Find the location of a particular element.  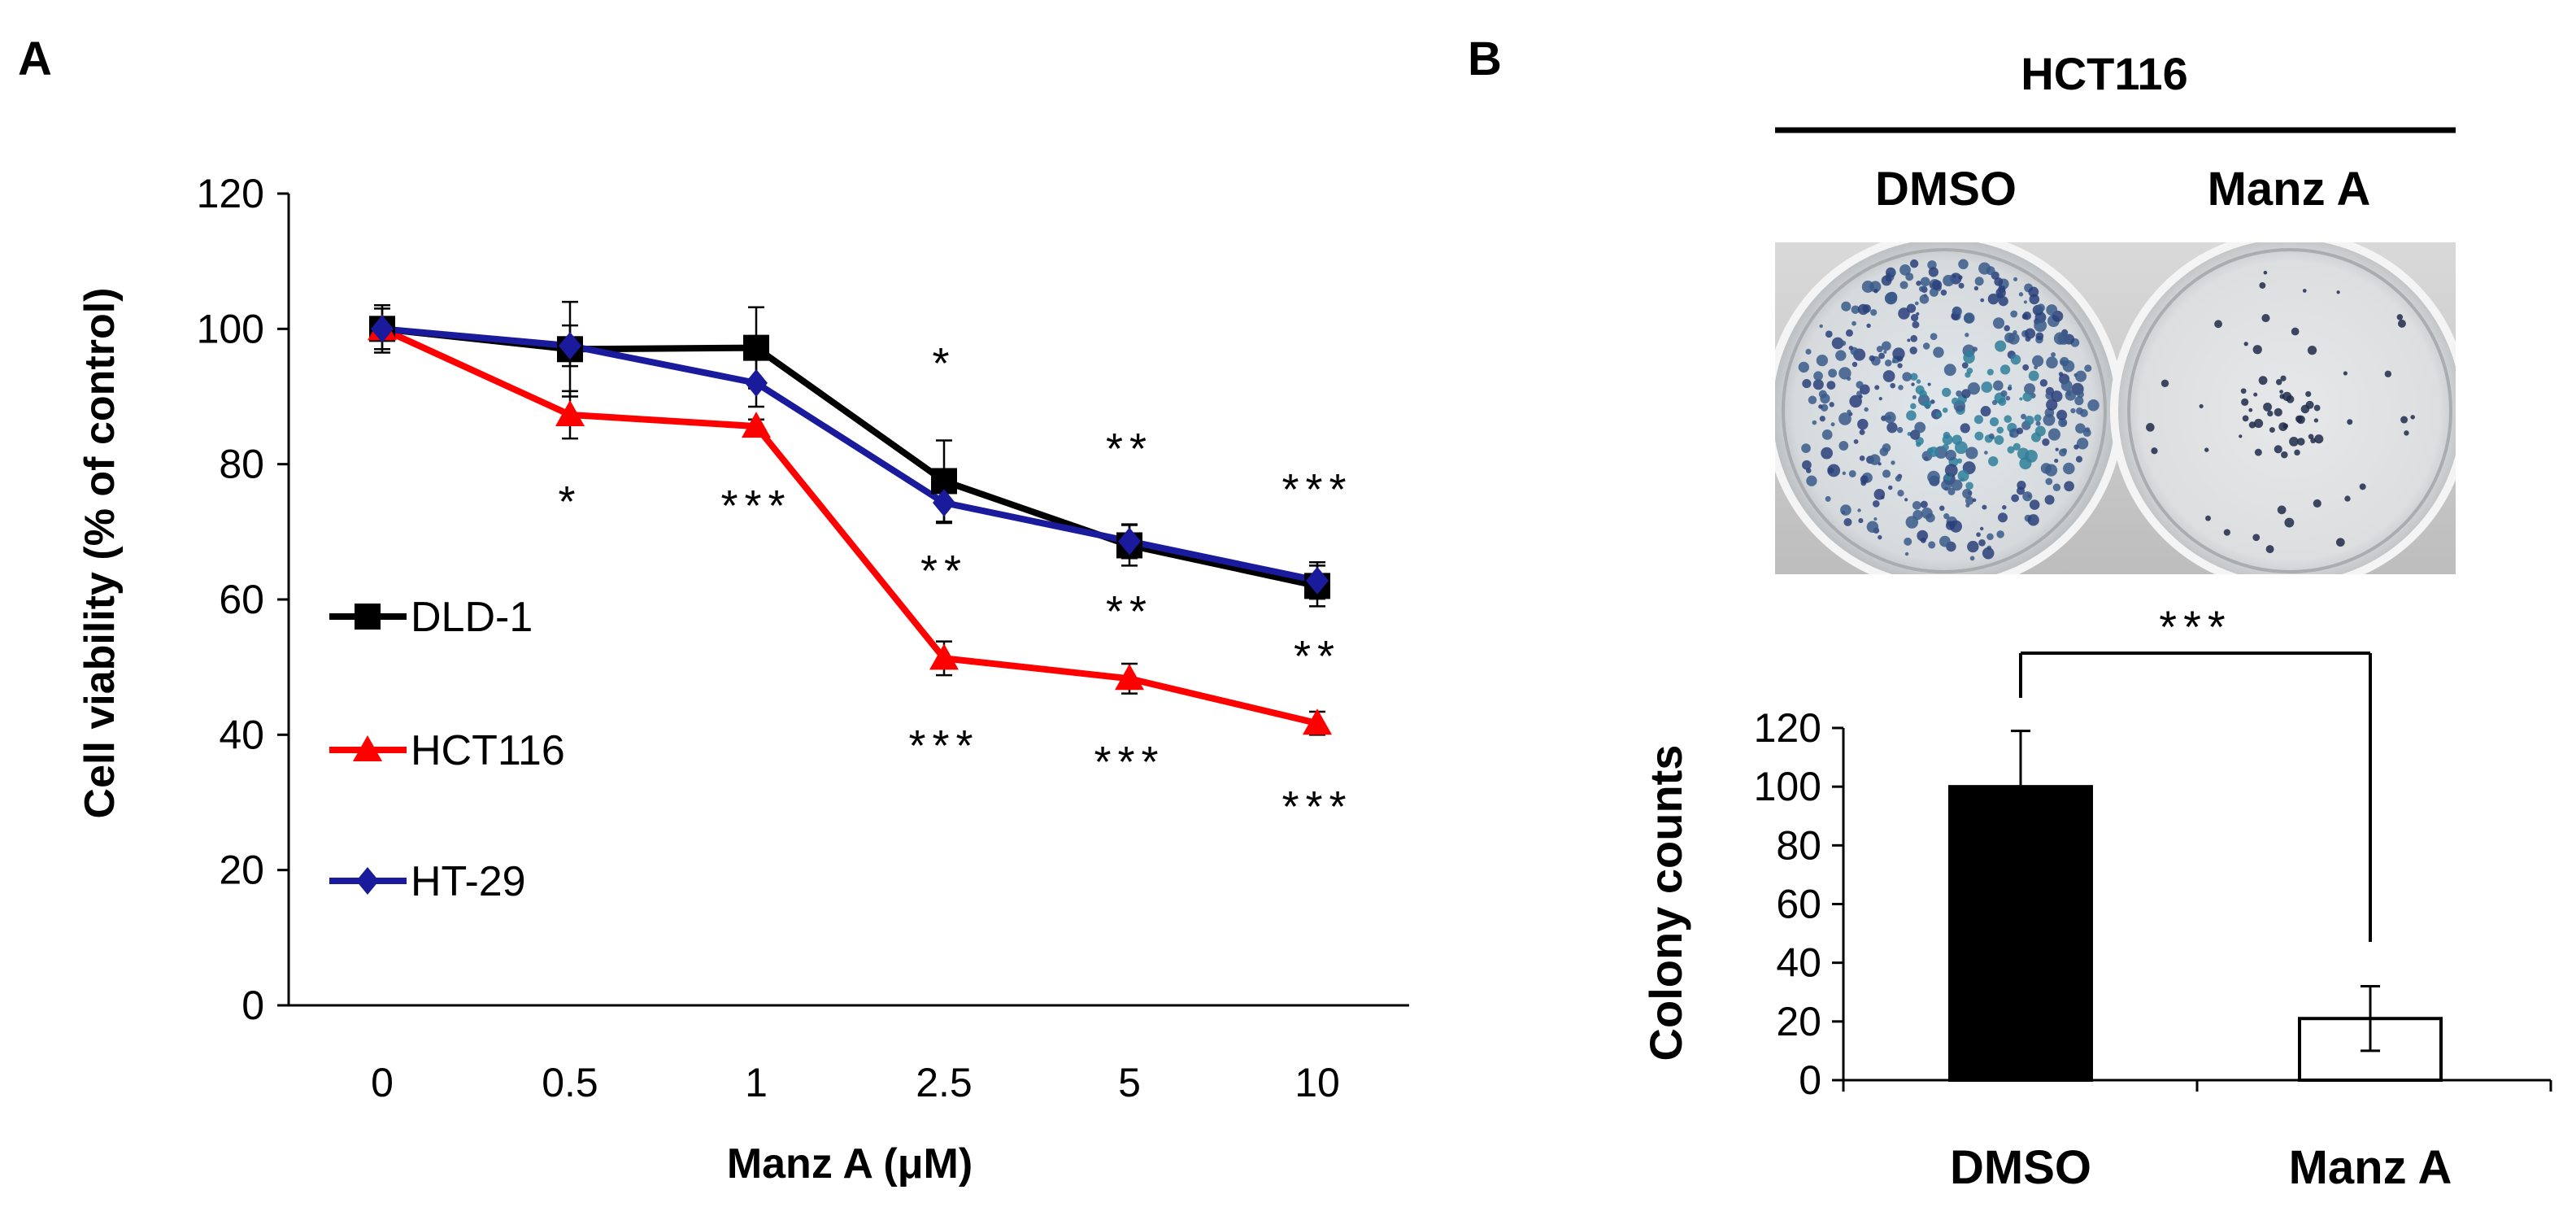

photo-label-manz-a: Manz A is located at coordinates (2289, 190).